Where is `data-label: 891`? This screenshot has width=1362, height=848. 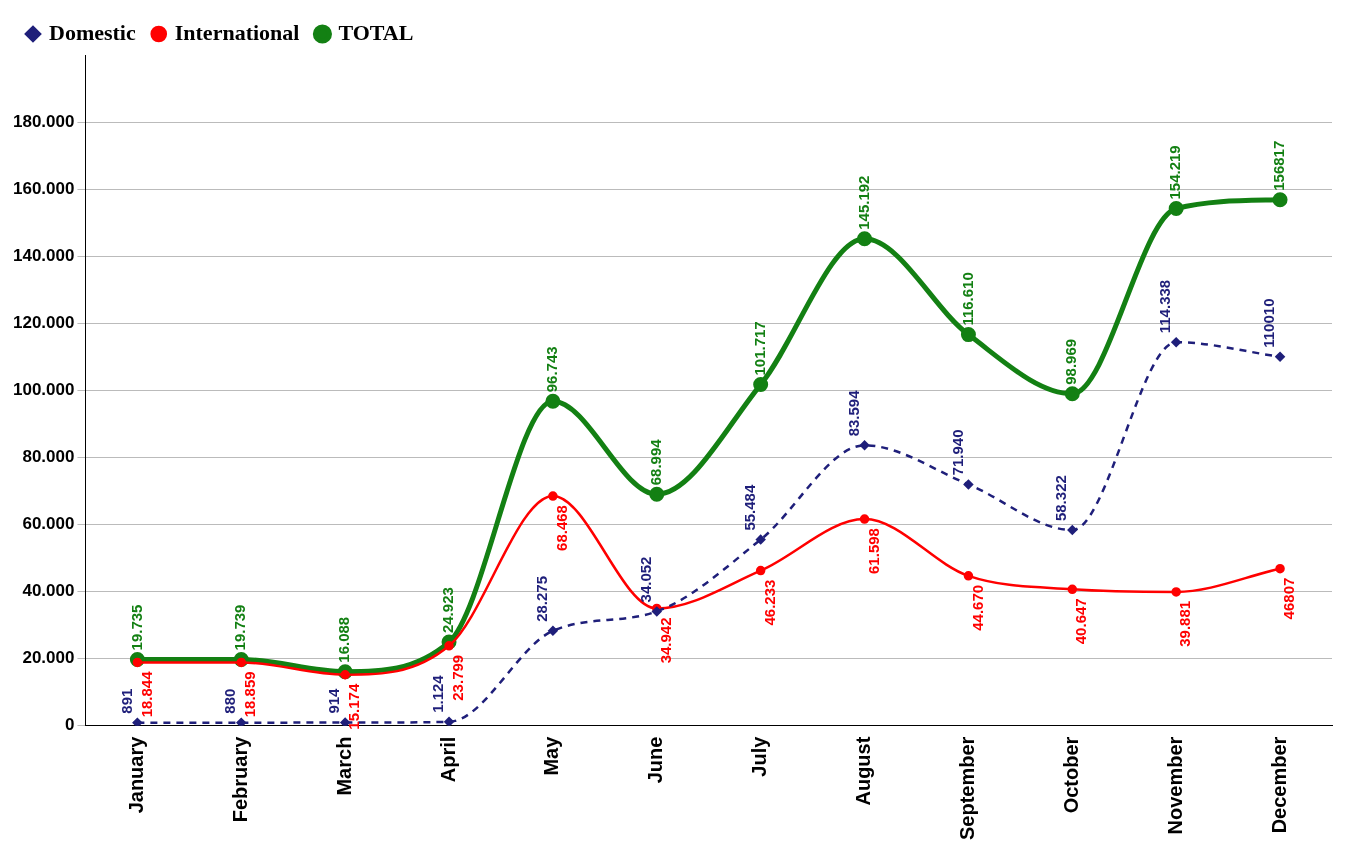
data-label: 891 is located at coordinates (126, 701).